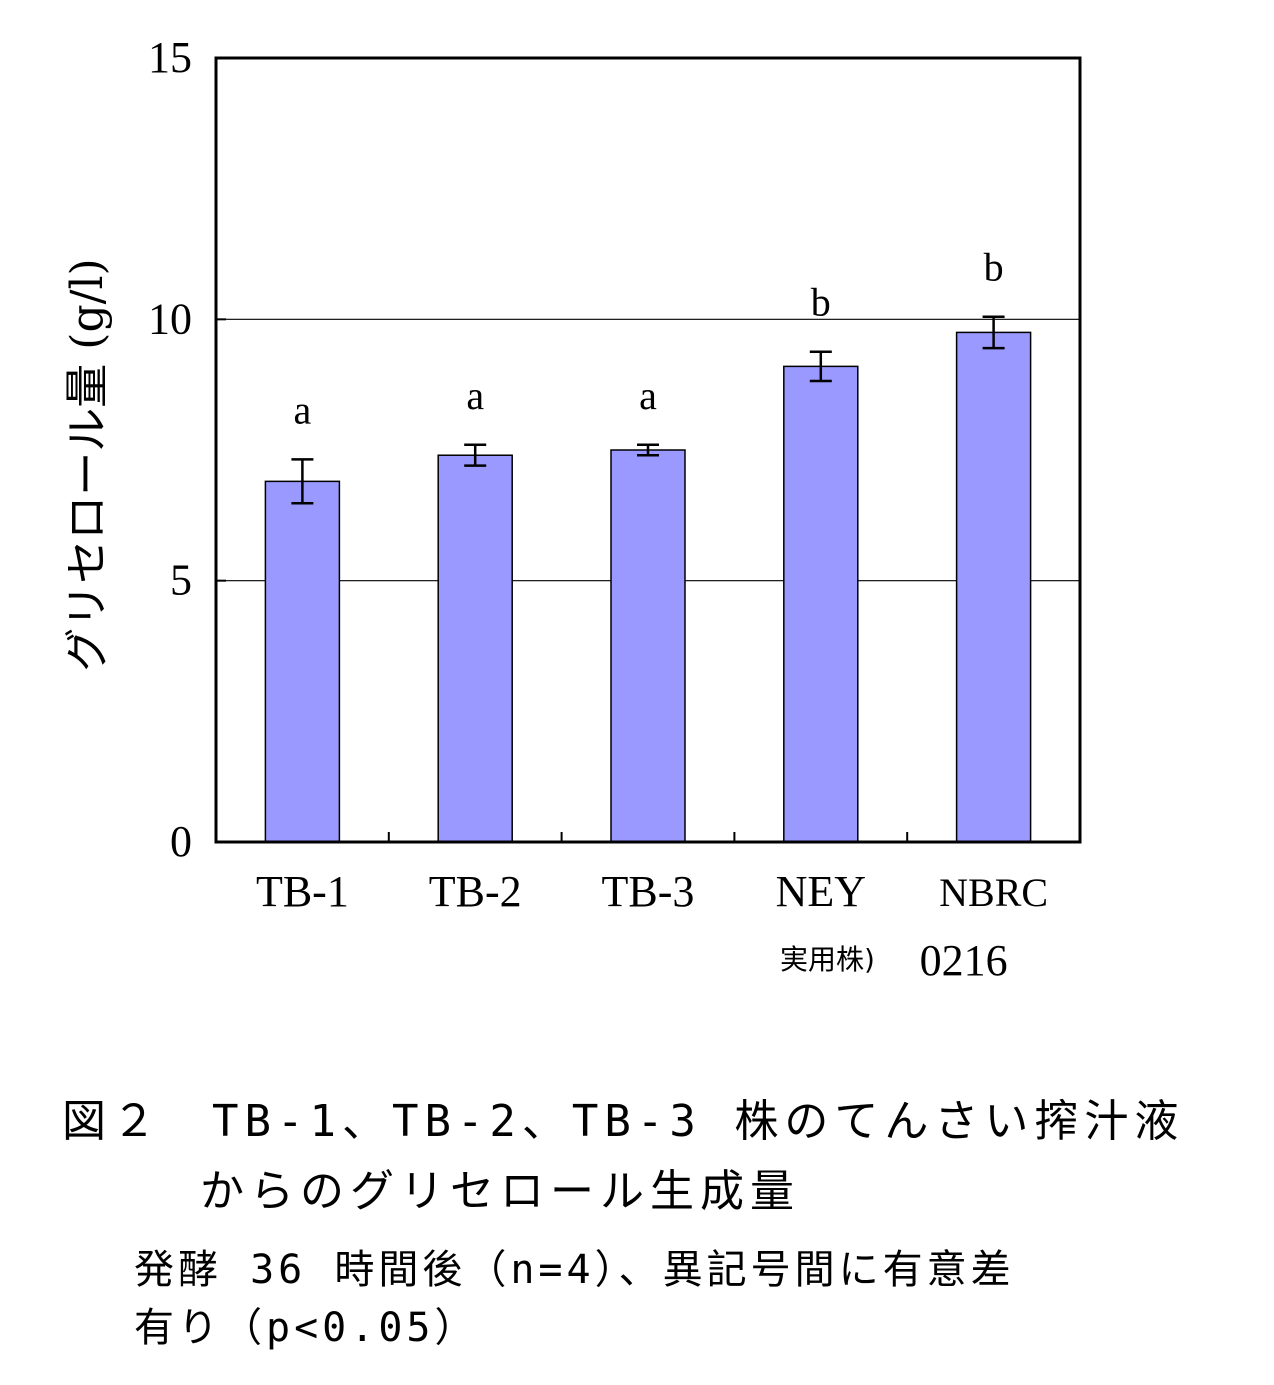  I want to click on caption-note-line2: 有り（p<0.05）, so click(306, 1328).